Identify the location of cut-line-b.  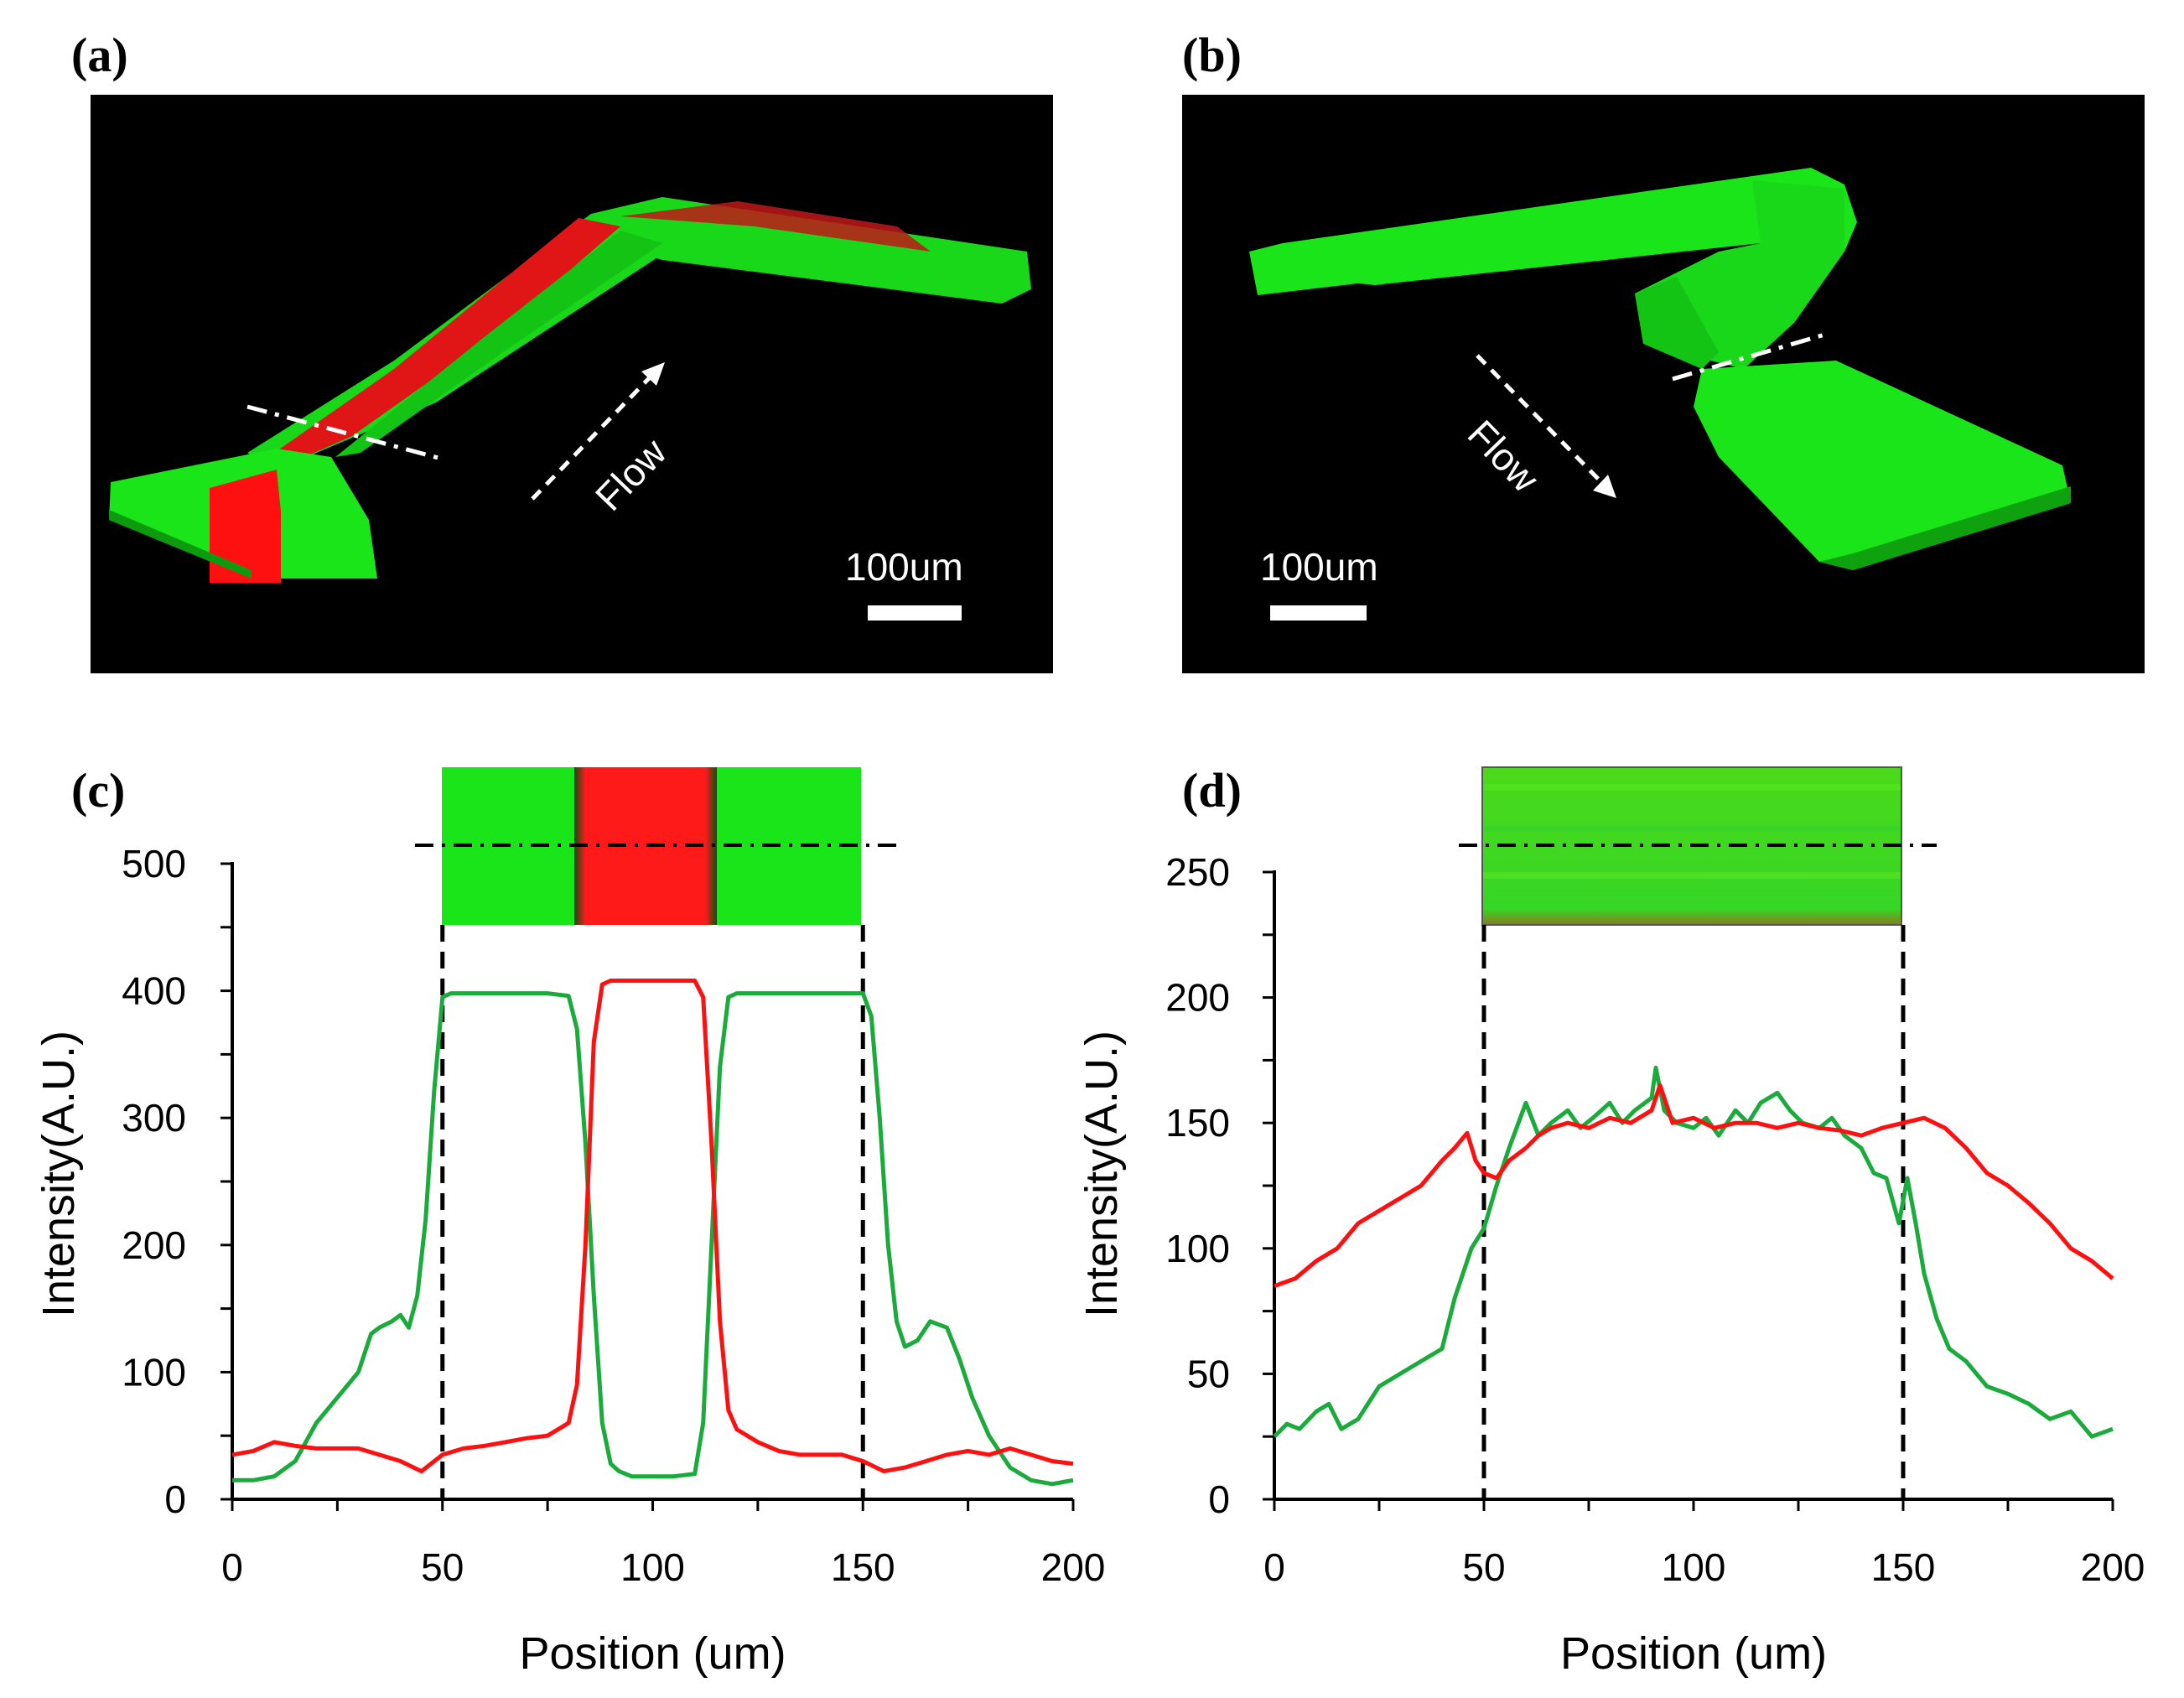
(1750, 356).